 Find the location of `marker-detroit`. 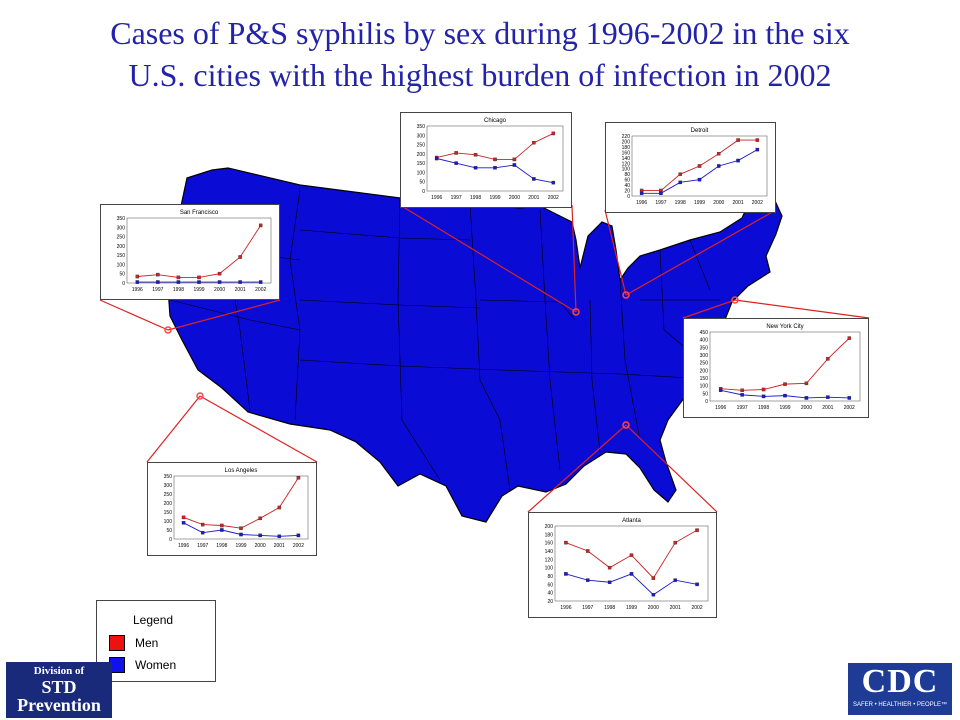

marker-detroit is located at coordinates (626, 295).